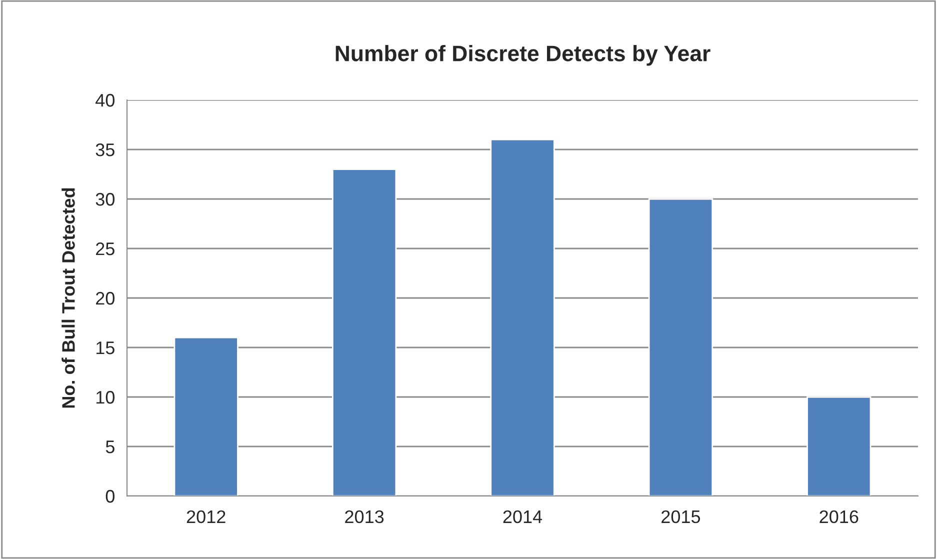 The height and width of the screenshot is (559, 937). I want to click on y-tick-label: 5, so click(110, 447).